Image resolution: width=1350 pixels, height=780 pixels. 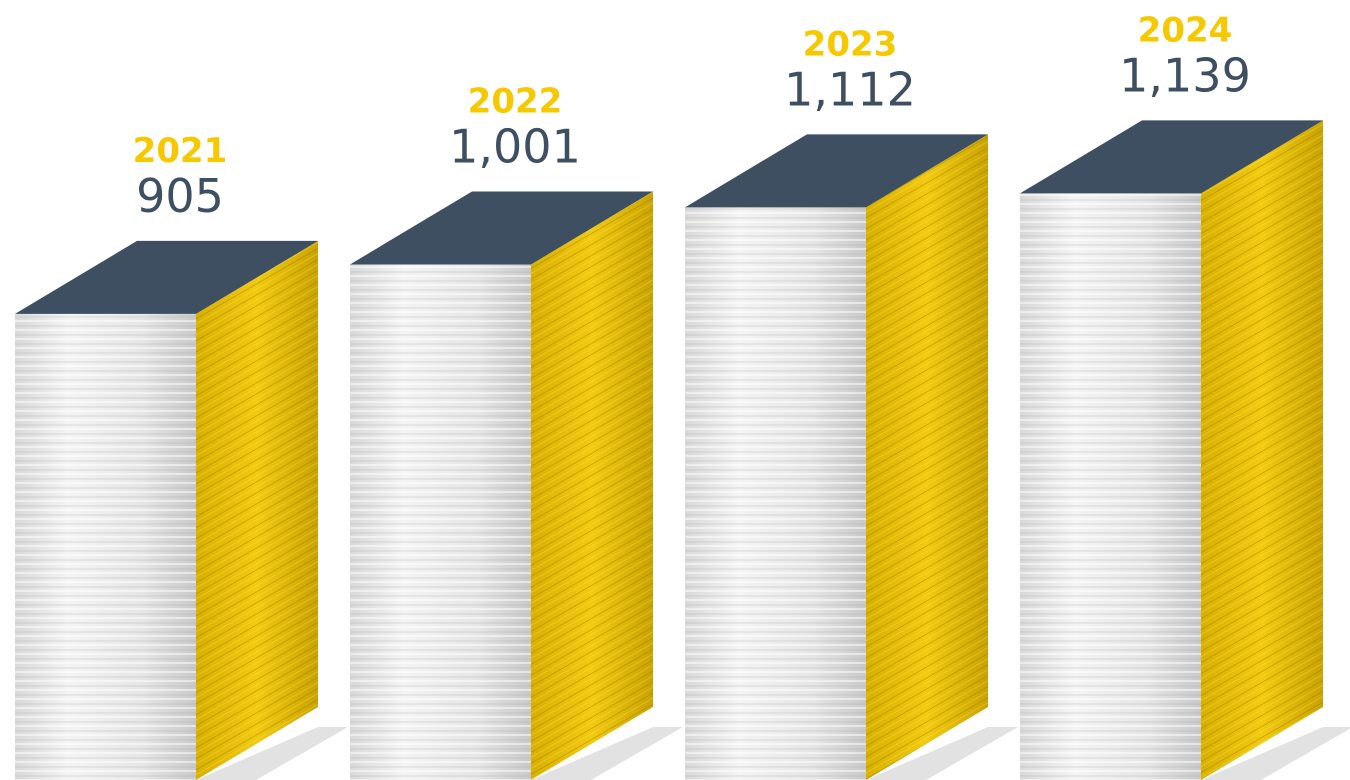 What do you see at coordinates (1185, 30) in the screenshot?
I see `year-label: 2024` at bounding box center [1185, 30].